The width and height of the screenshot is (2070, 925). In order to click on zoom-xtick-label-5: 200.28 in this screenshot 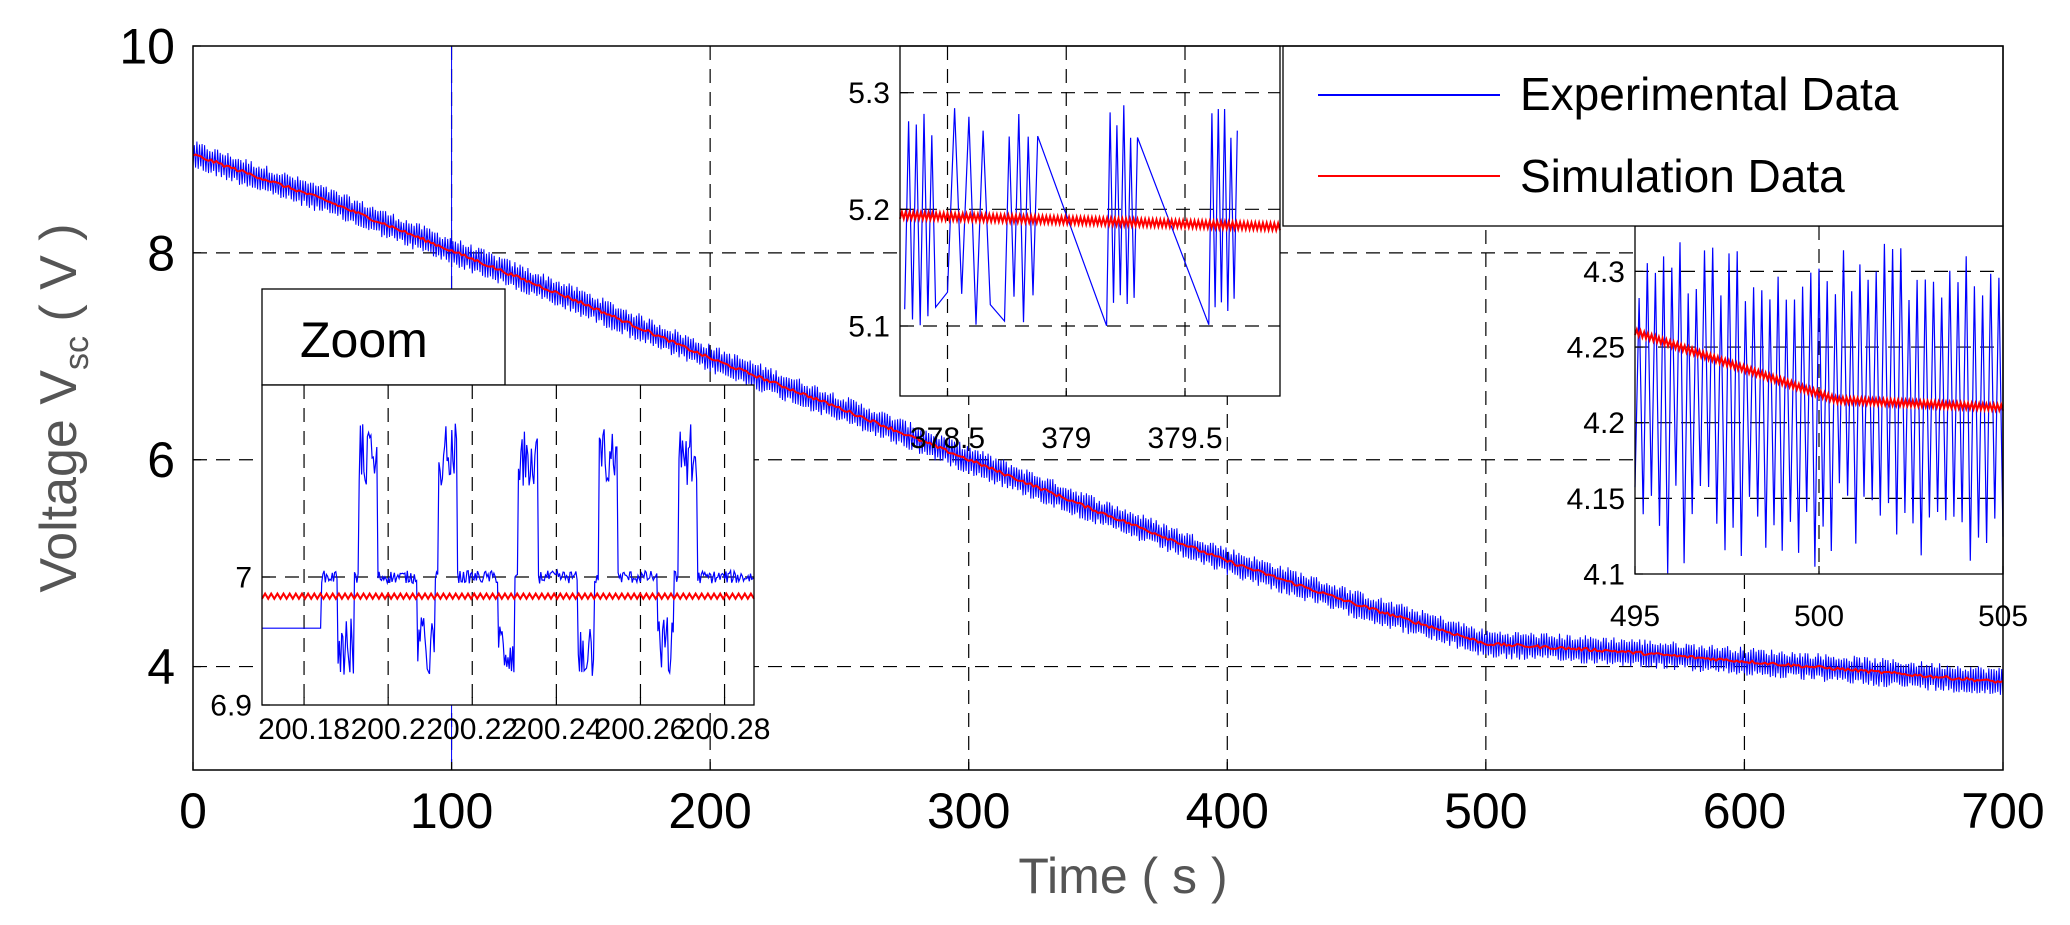, I will do `click(725, 729)`.